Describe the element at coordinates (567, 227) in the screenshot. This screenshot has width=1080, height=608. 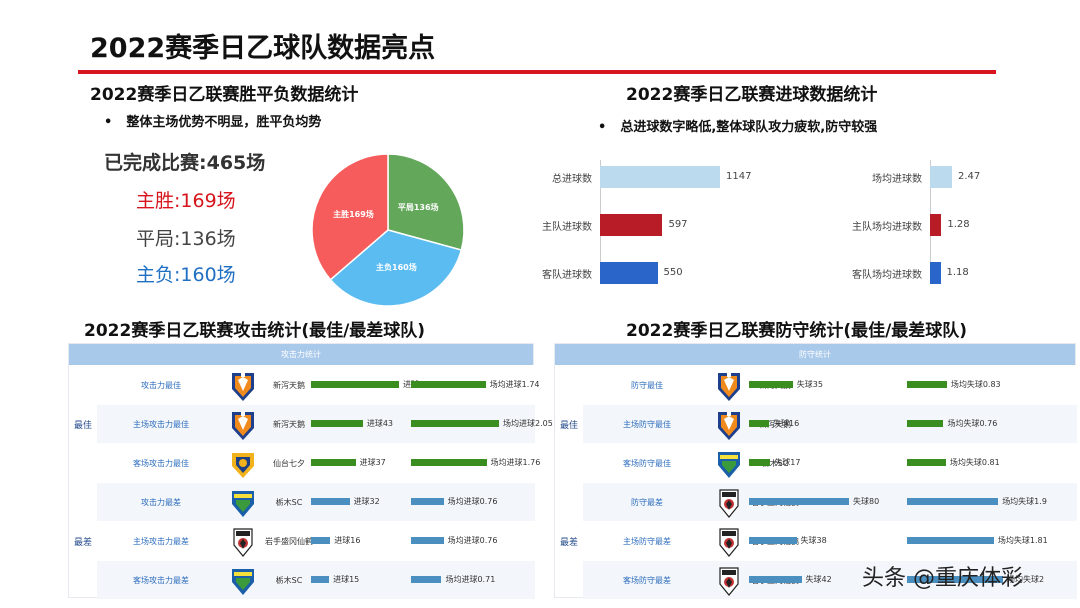
I see `bar-category-label: 主队进球数` at that location.